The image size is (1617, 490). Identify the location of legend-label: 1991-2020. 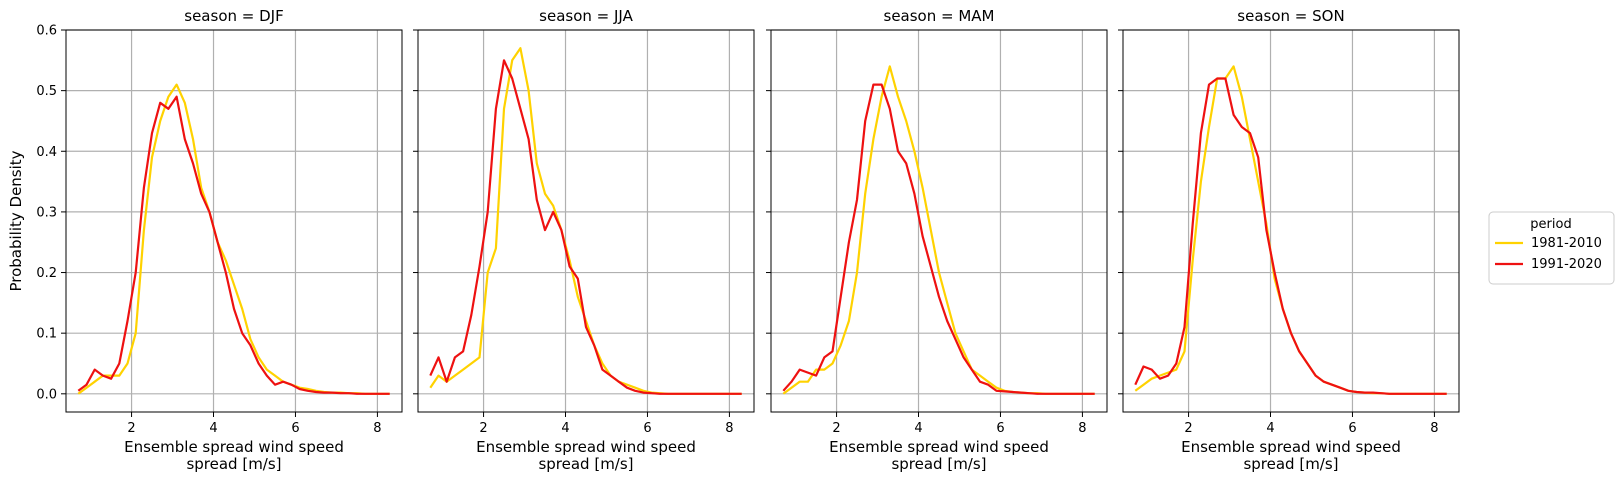
(1566, 264).